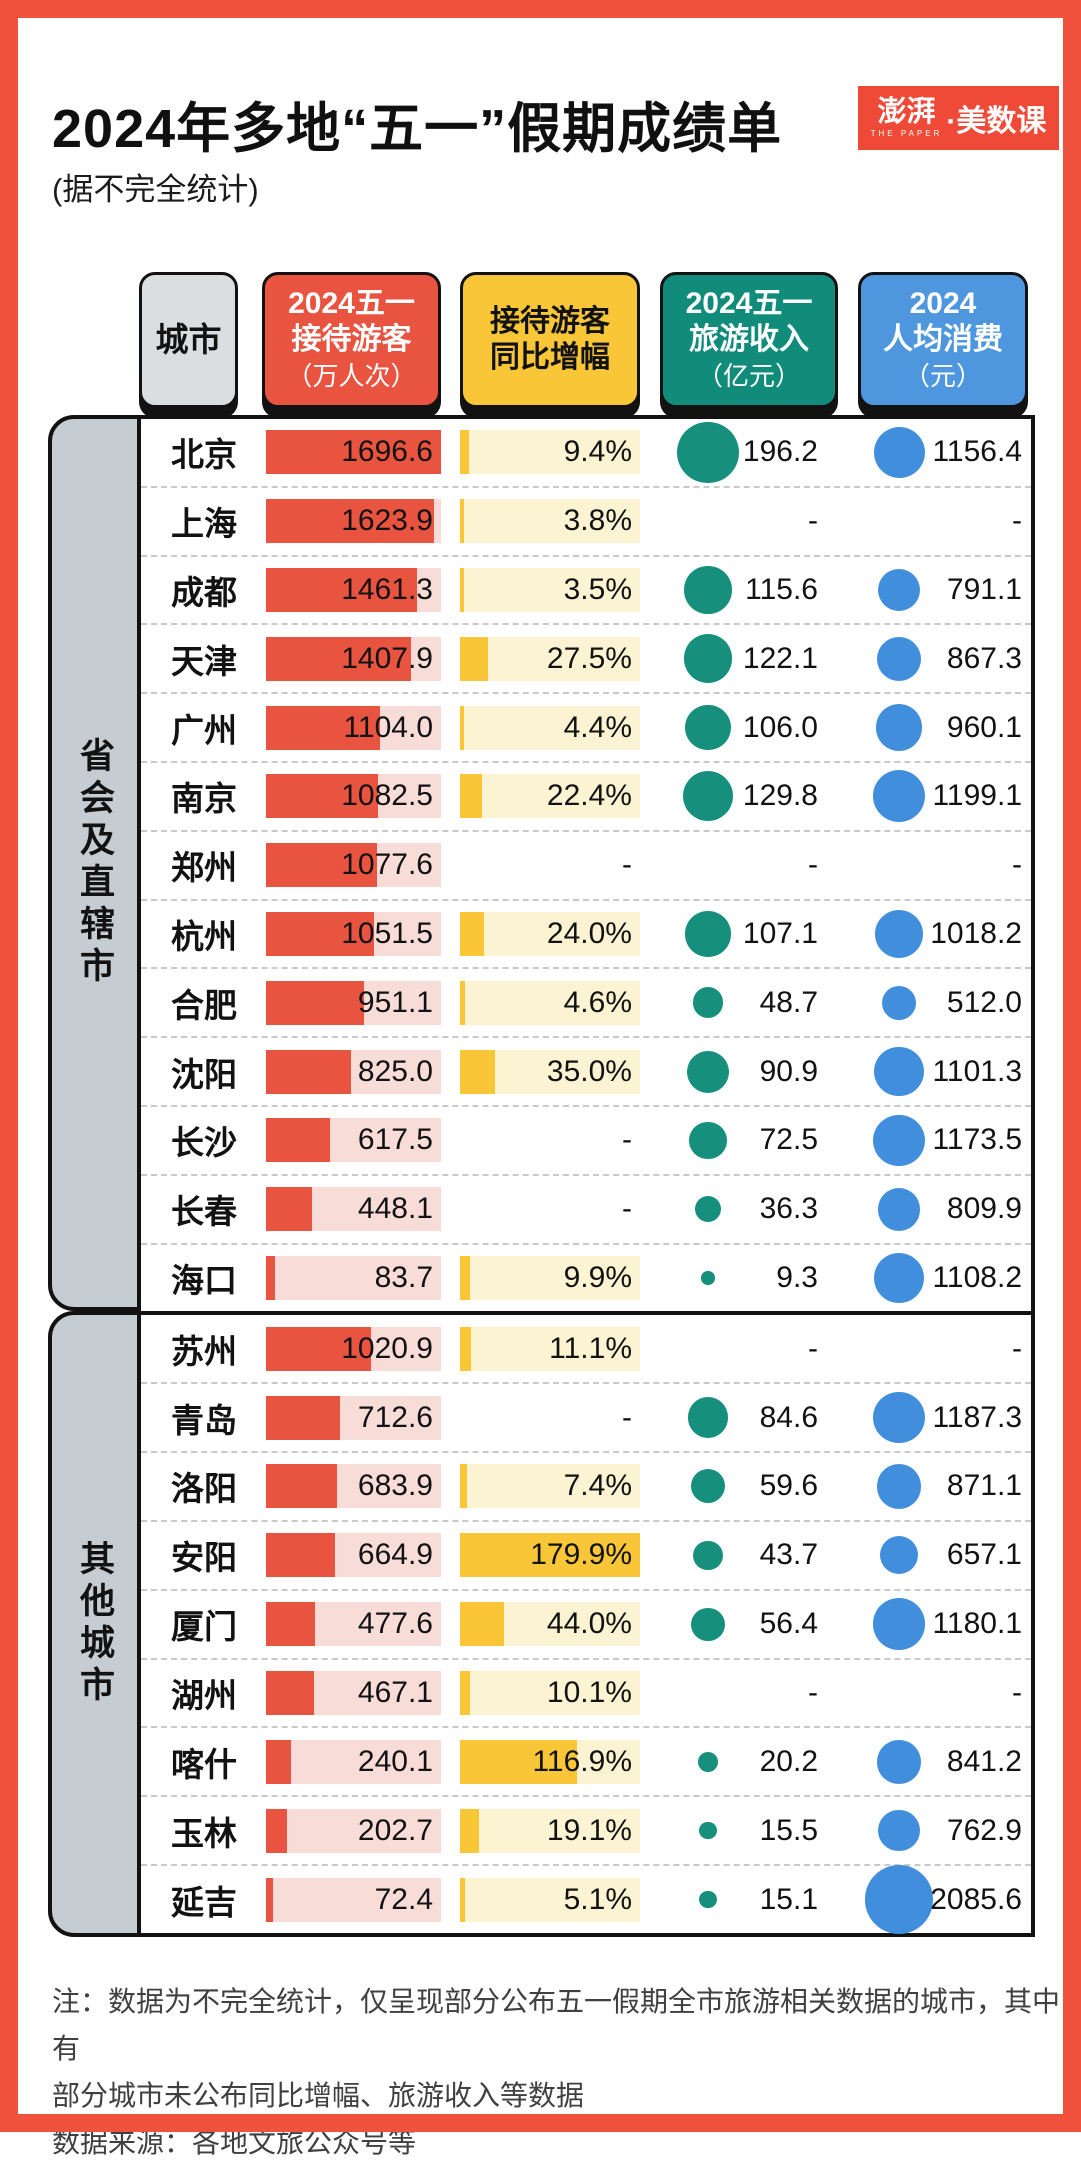  Describe the element at coordinates (586, 933) in the screenshot. I see `table-row: 杭州 1051.5 24.0% 107.1 1018.2` at that location.